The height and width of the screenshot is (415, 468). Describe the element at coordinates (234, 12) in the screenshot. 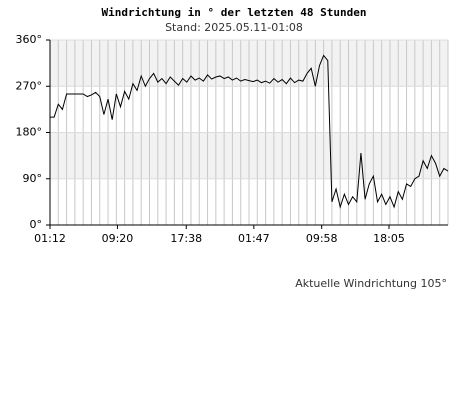

I see `chart-title: Windrichtung in ° der letzten 48 Stunden` at that location.